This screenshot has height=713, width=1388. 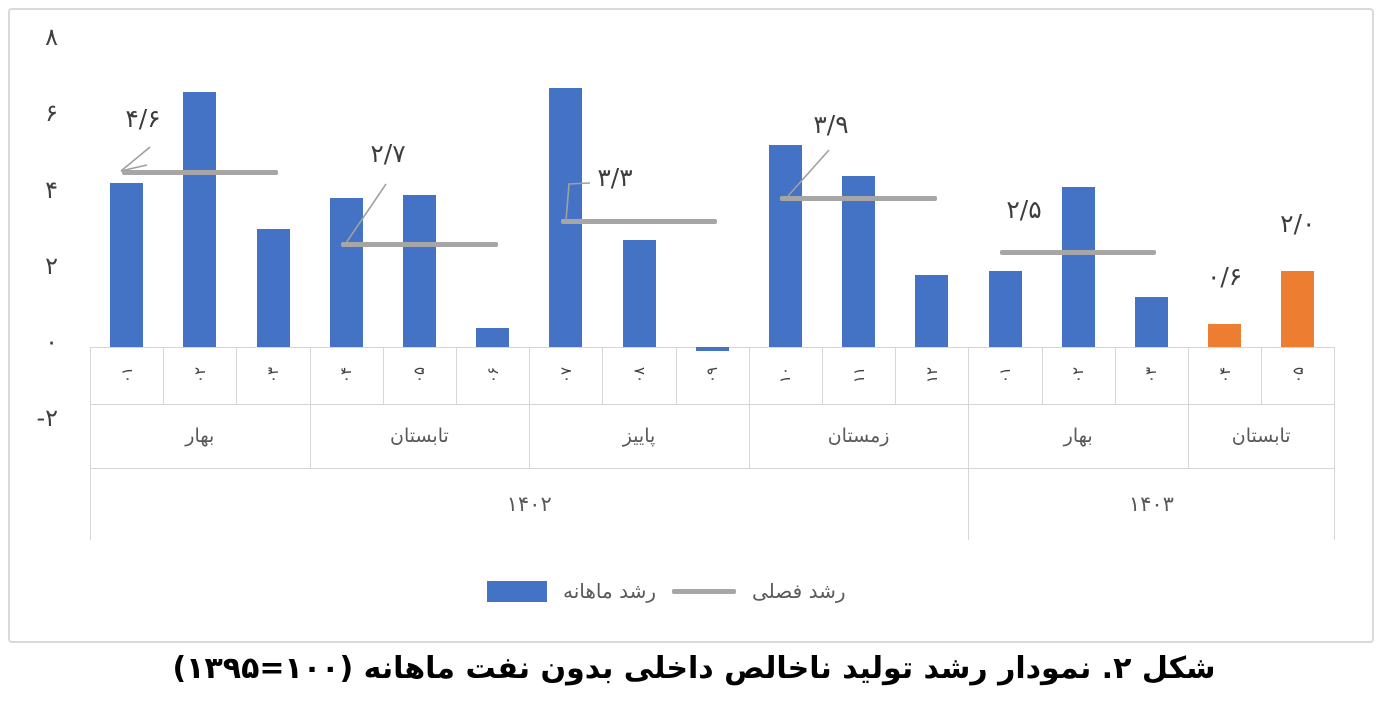 I want to click on seasonal-growth-value-label: ۳/۹, so click(x=831, y=124).